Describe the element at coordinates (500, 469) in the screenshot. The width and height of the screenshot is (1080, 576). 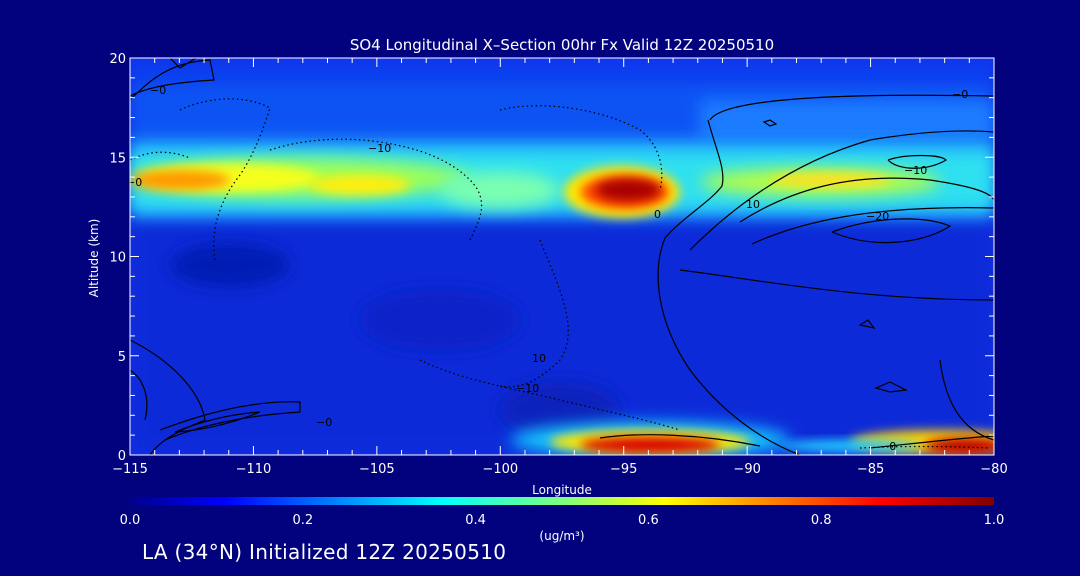
I see `x-tick-label: −100` at that location.